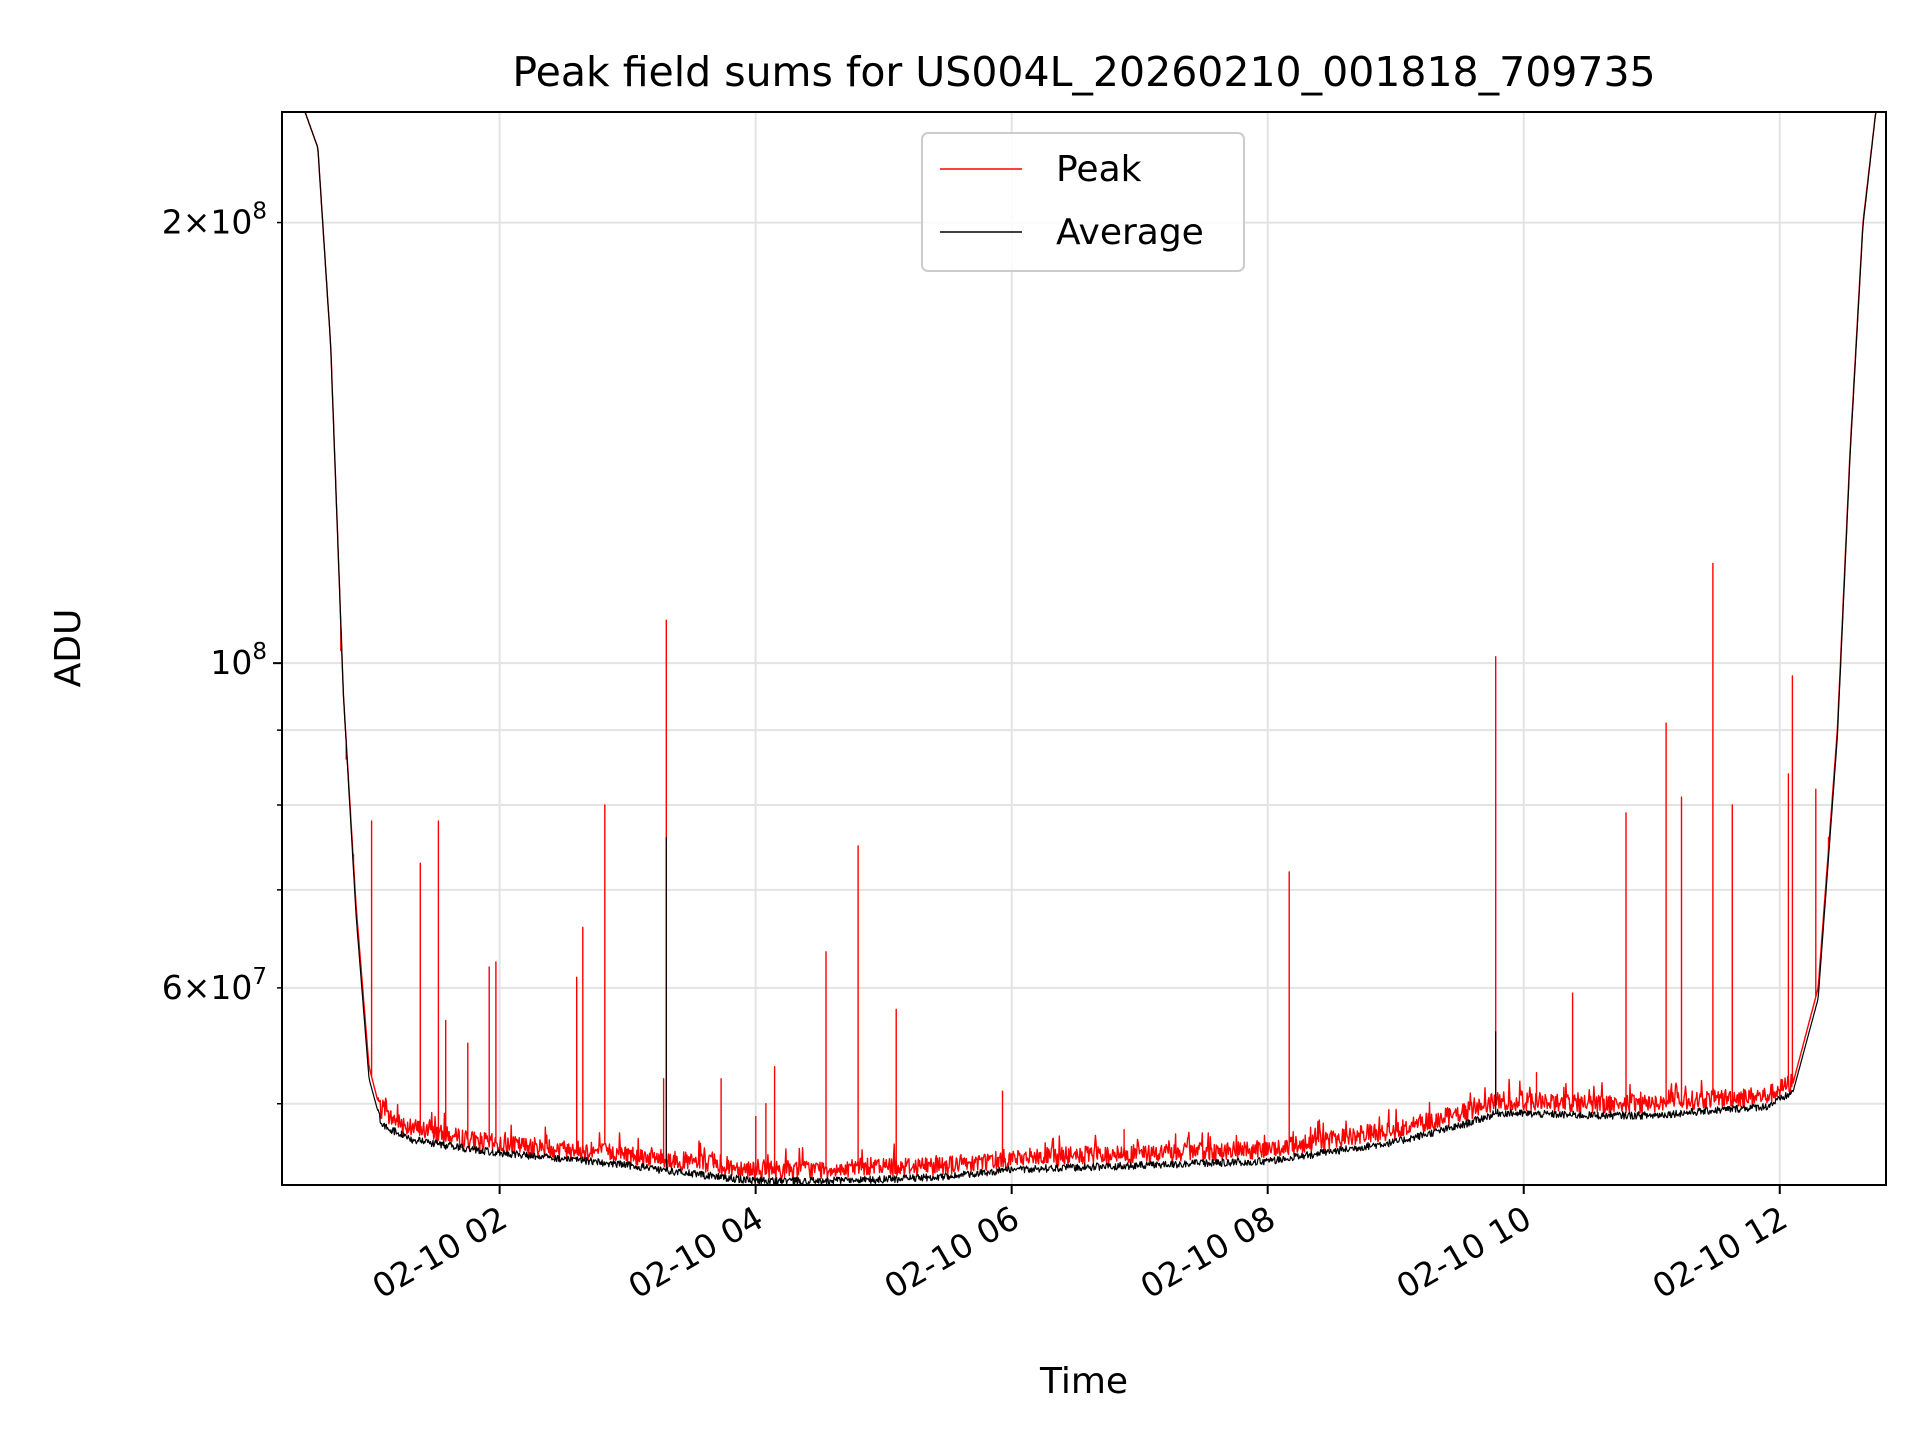 Image resolution: width=1920 pixels, height=1440 pixels. I want to click on x-axis-label: Time, so click(1083, 1381).